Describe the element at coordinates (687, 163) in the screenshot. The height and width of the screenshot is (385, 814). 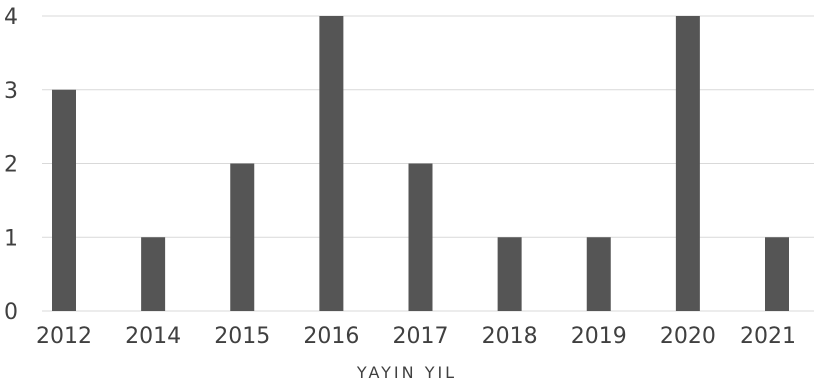
I see `bar-2020` at that location.